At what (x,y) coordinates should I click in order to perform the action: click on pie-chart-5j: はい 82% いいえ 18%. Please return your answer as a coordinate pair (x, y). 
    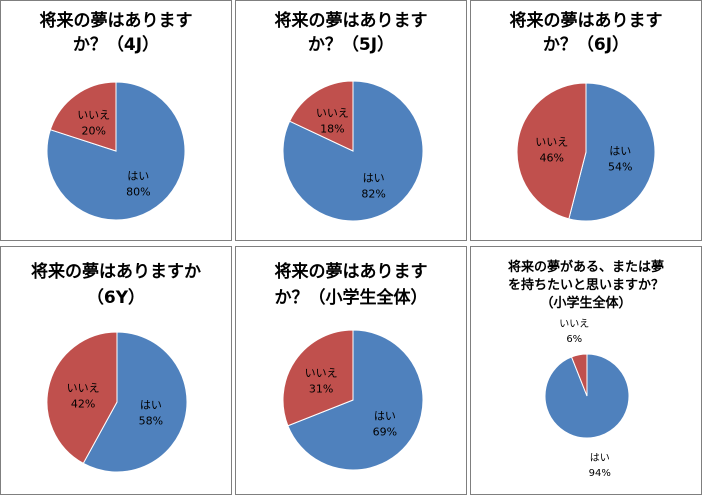
    Looking at the image, I should click on (353, 151).